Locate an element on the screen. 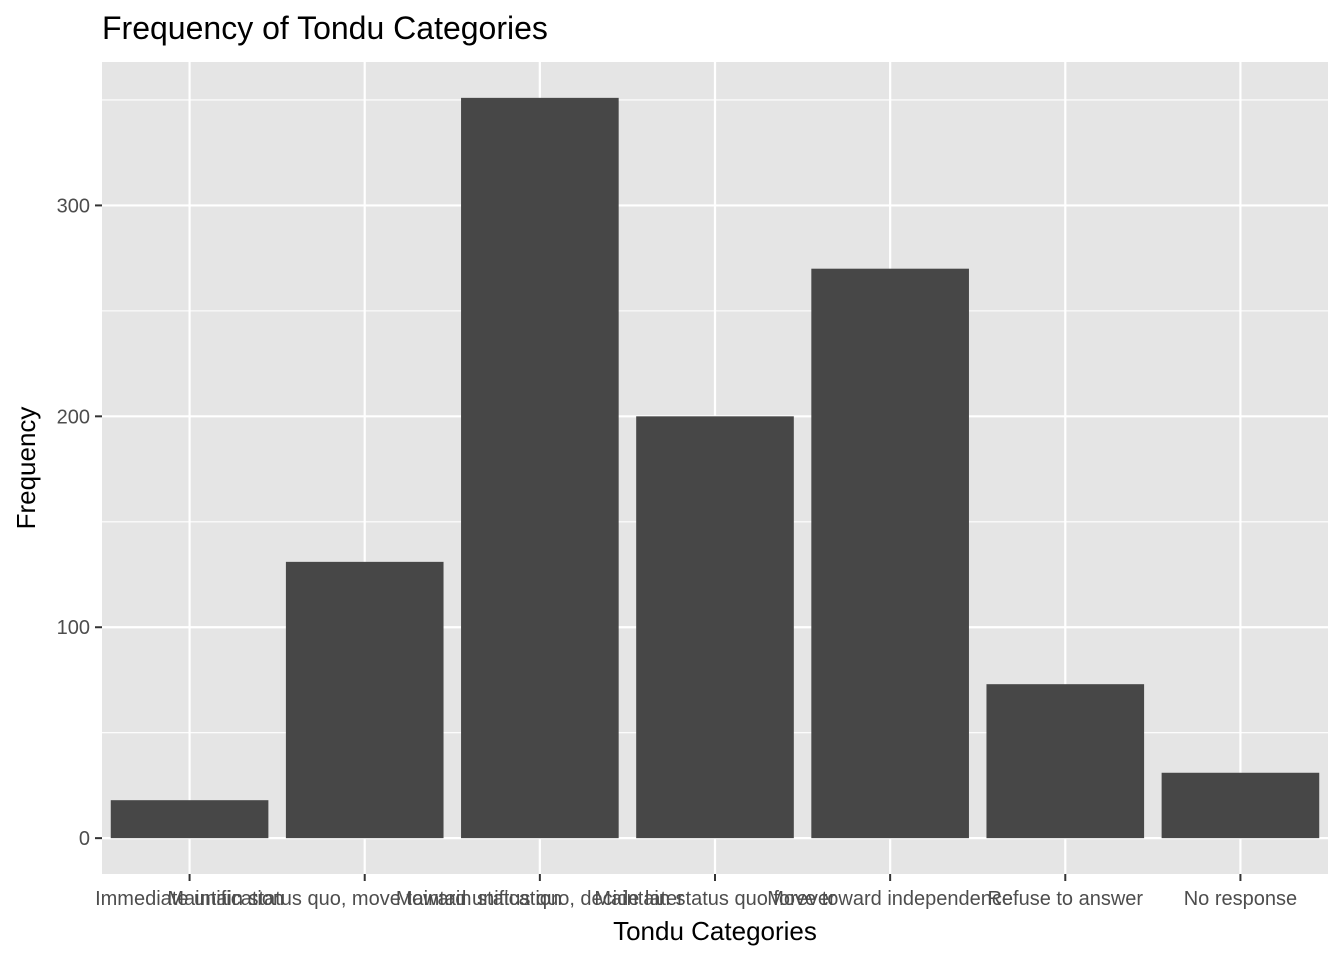 The height and width of the screenshot is (960, 1344). y-axis-title: Frequency is located at coordinates (26, 468).